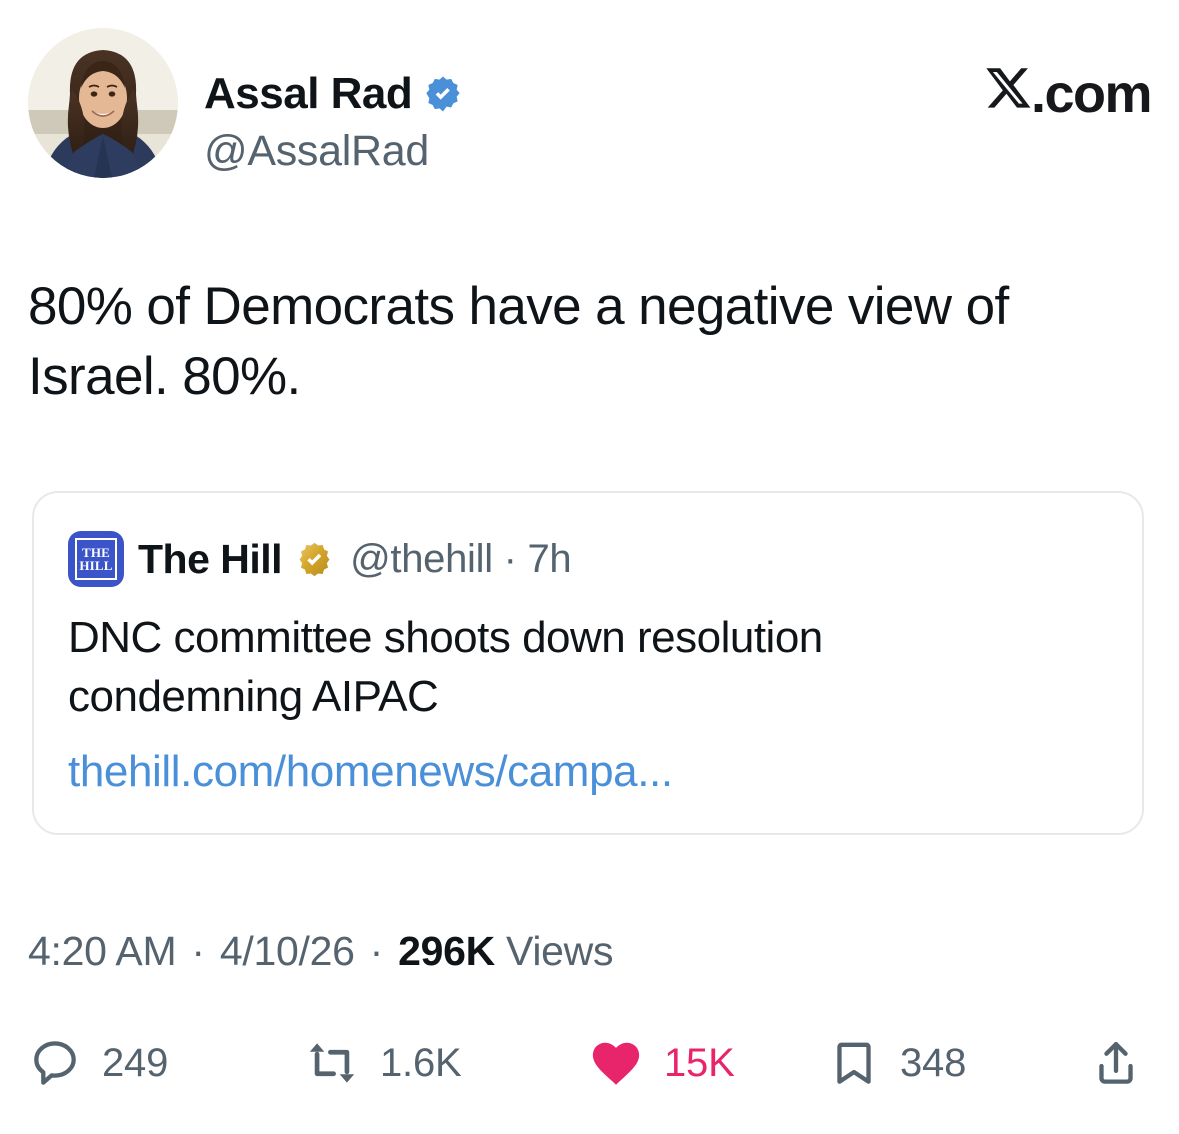  Describe the element at coordinates (308, 93) in the screenshot. I see `author-display-name: Assal Rad` at that location.